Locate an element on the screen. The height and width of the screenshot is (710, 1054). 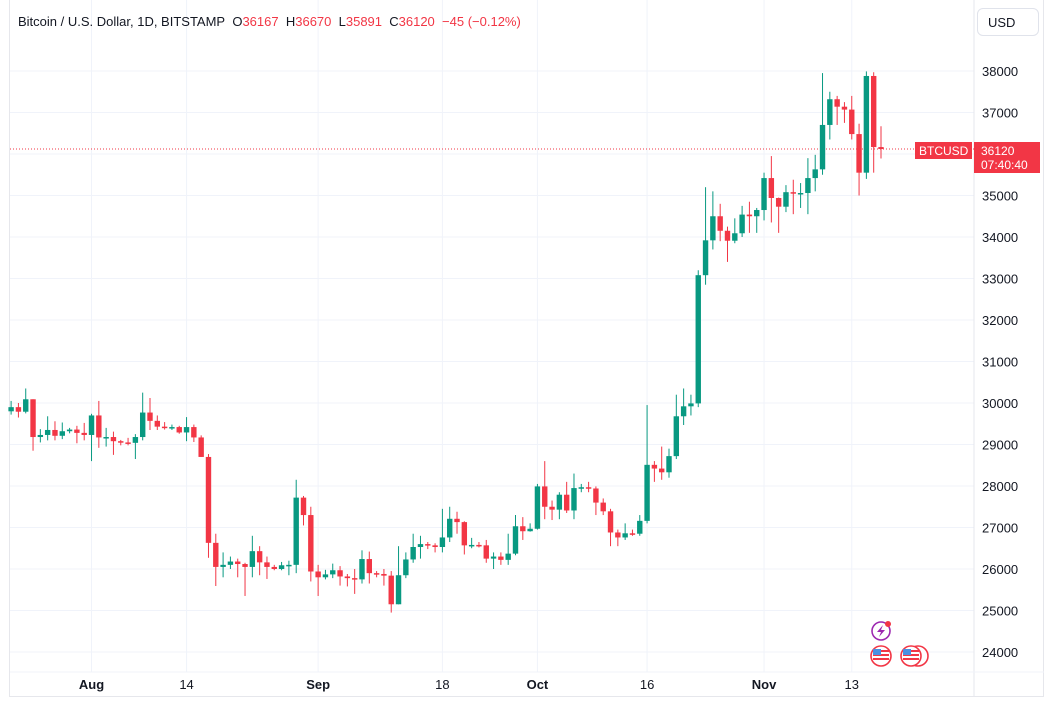
currency-button: USD is located at coordinates (1008, 22).